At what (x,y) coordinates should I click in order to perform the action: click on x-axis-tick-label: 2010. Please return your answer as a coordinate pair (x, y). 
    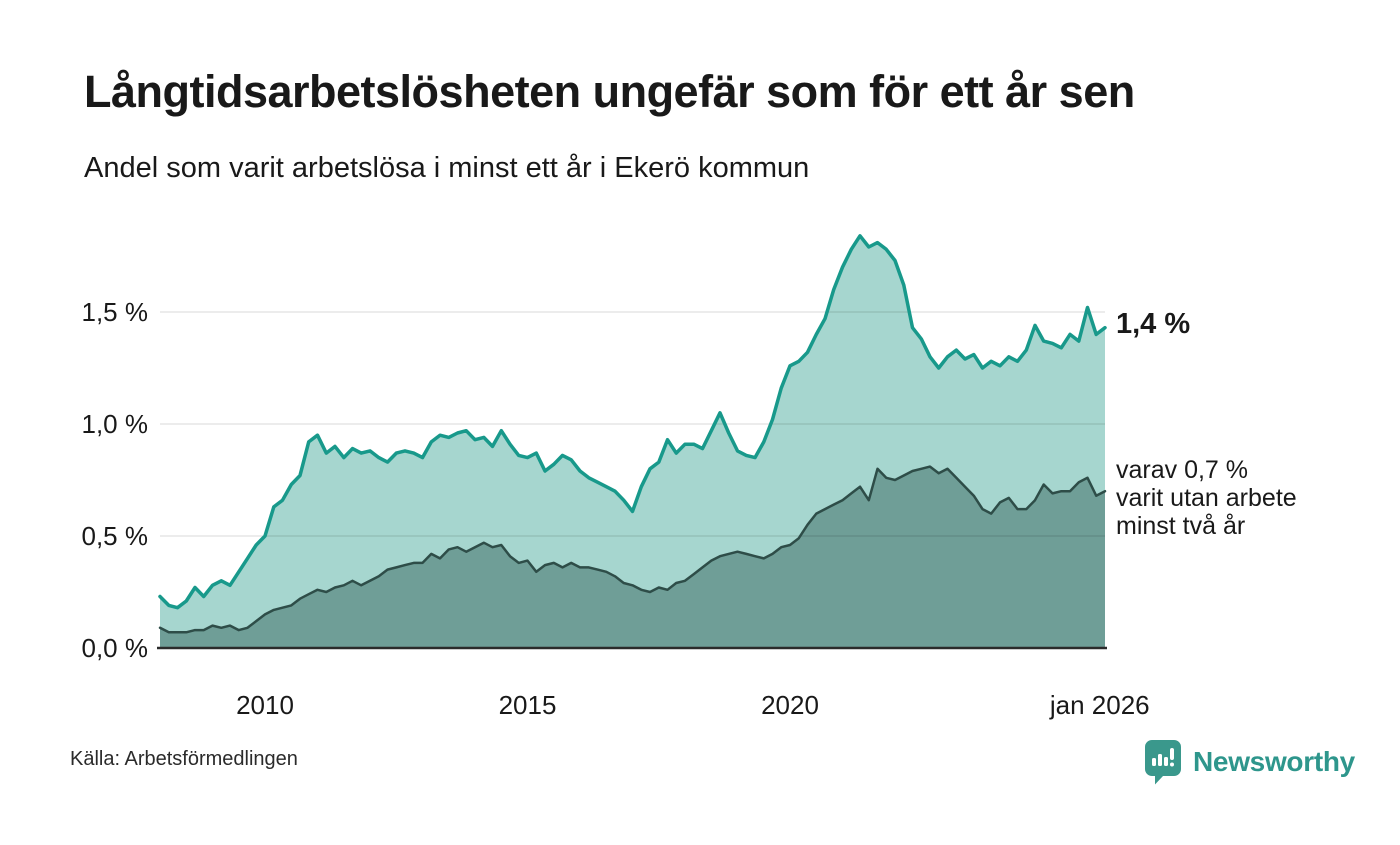
    Looking at the image, I should click on (265, 705).